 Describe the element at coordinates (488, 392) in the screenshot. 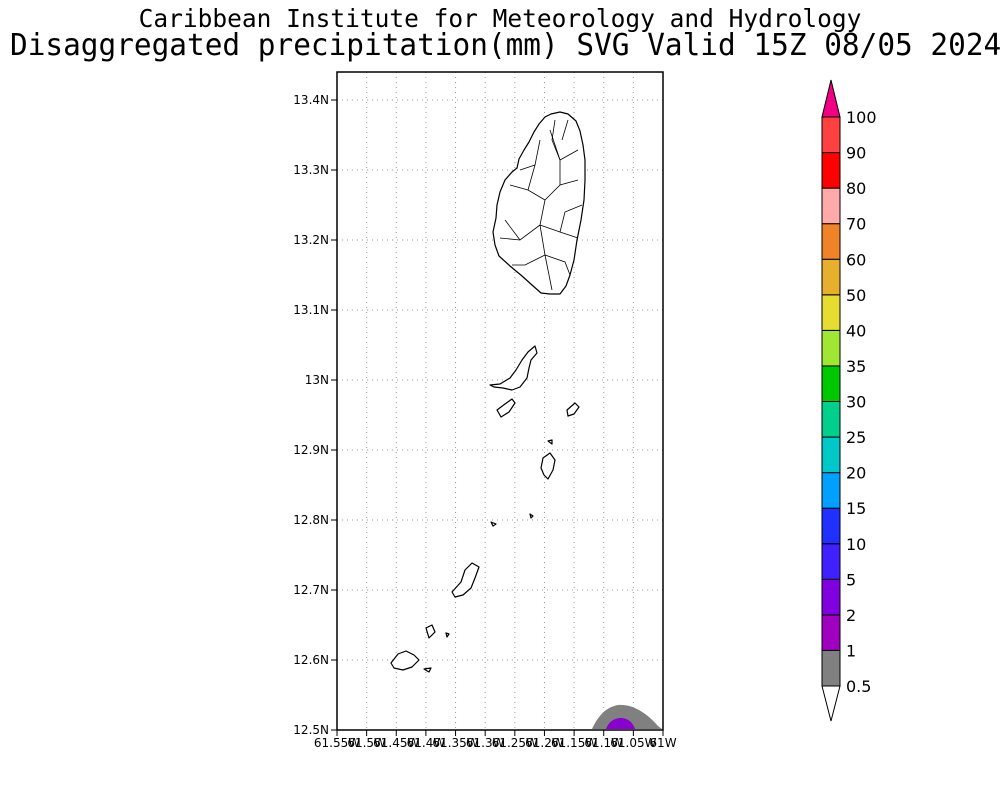

I see `island-outlines` at that location.